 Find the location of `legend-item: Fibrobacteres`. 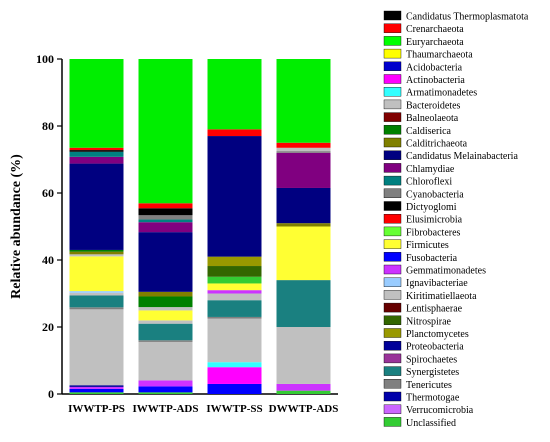

legend-item: Fibrobacteres is located at coordinates (422, 232).